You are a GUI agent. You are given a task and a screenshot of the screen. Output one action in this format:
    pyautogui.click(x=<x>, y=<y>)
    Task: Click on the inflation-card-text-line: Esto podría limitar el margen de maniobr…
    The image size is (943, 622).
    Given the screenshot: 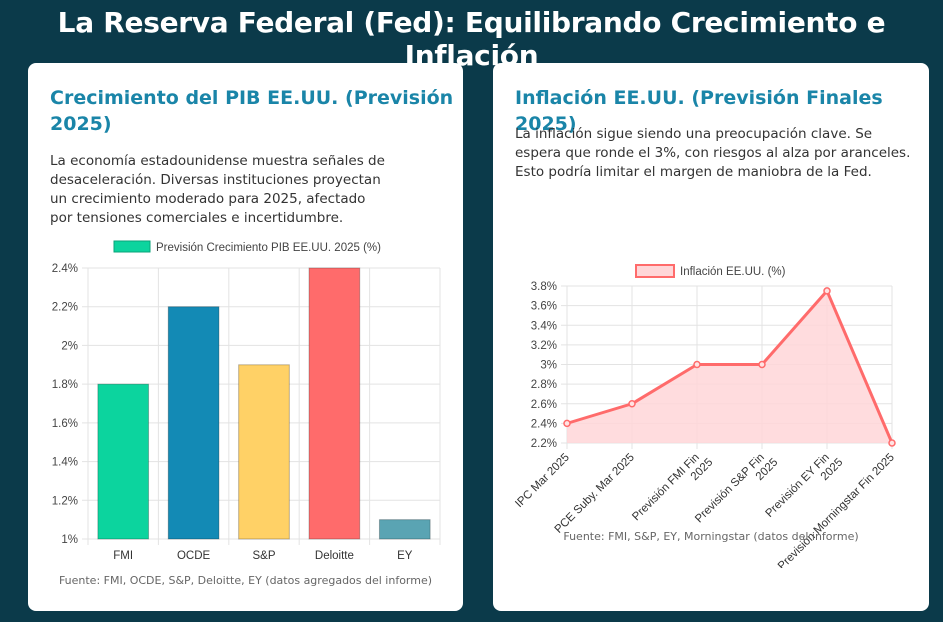 What is the action you would take?
    pyautogui.click(x=693, y=172)
    